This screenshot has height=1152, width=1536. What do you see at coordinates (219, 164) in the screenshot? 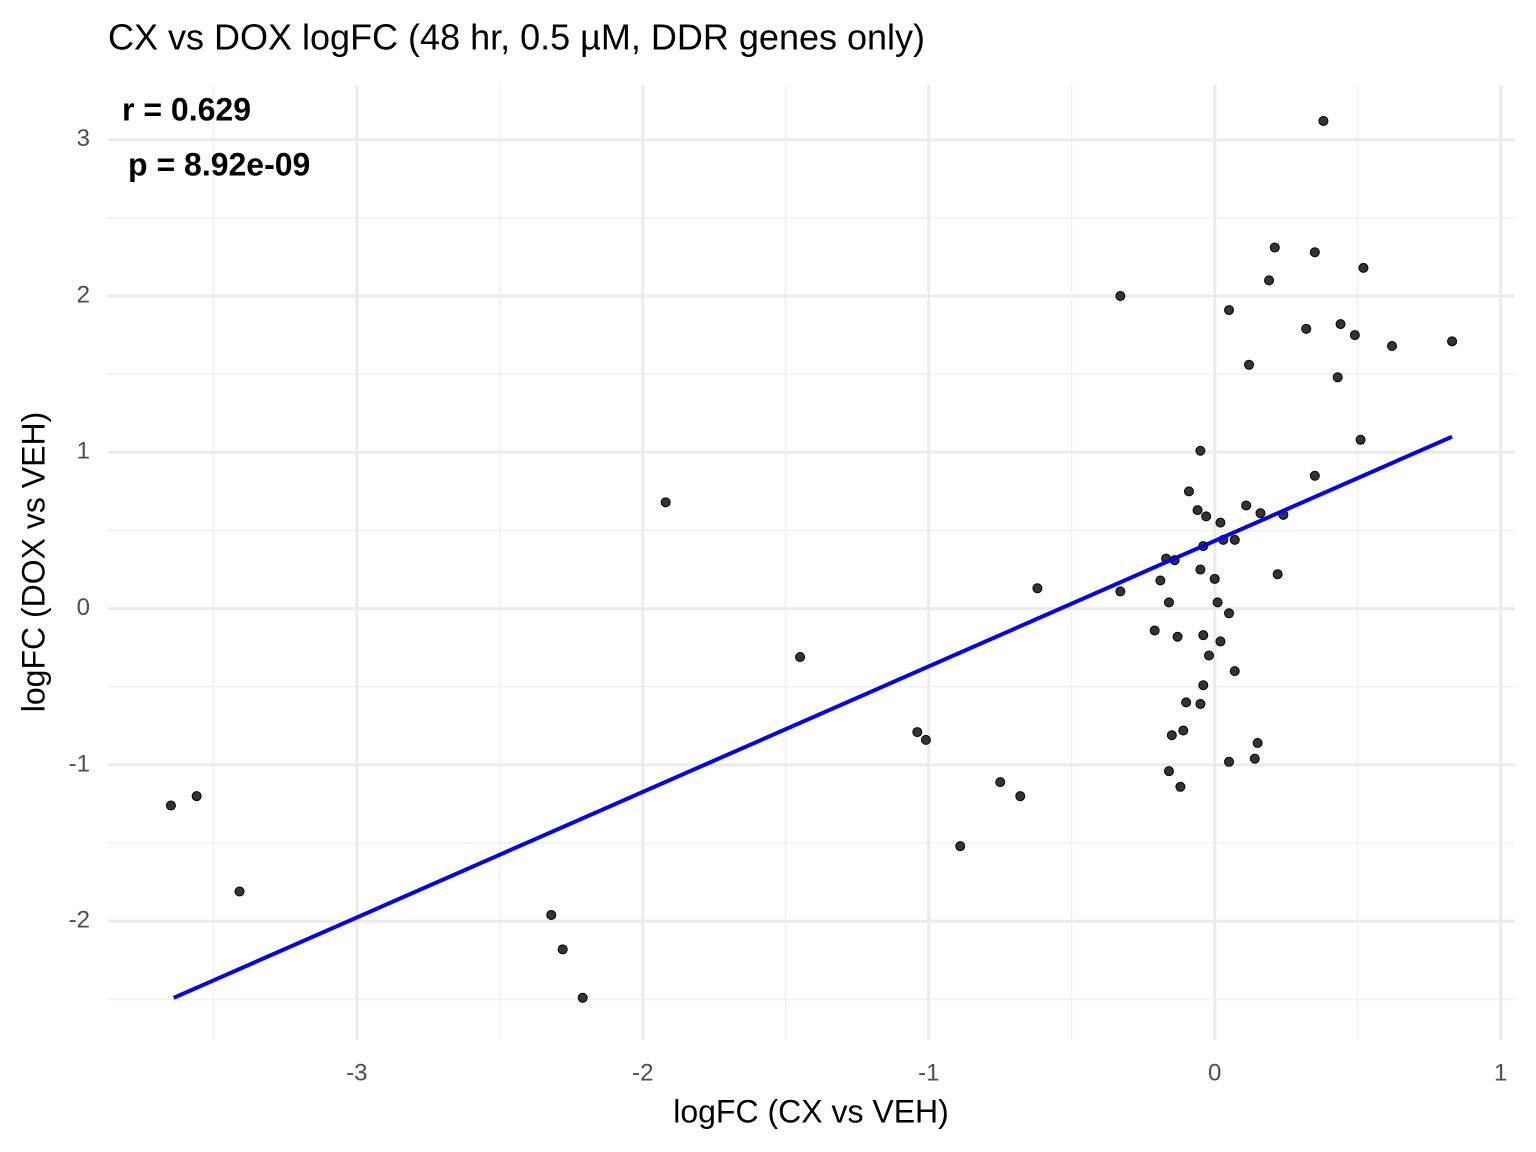
I see `annotation: p = 8.92e-09` at bounding box center [219, 164].